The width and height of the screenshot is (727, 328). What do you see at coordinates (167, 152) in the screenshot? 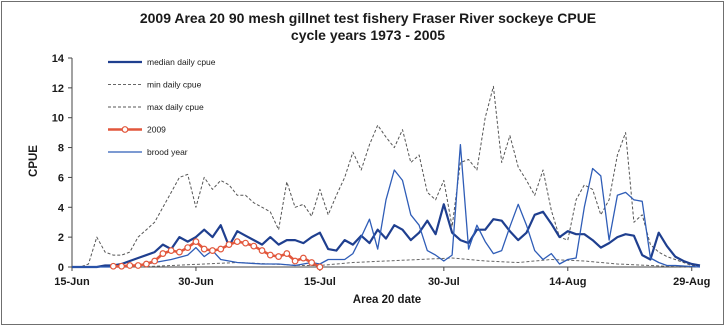
I see `legend-label: brood year` at bounding box center [167, 152].